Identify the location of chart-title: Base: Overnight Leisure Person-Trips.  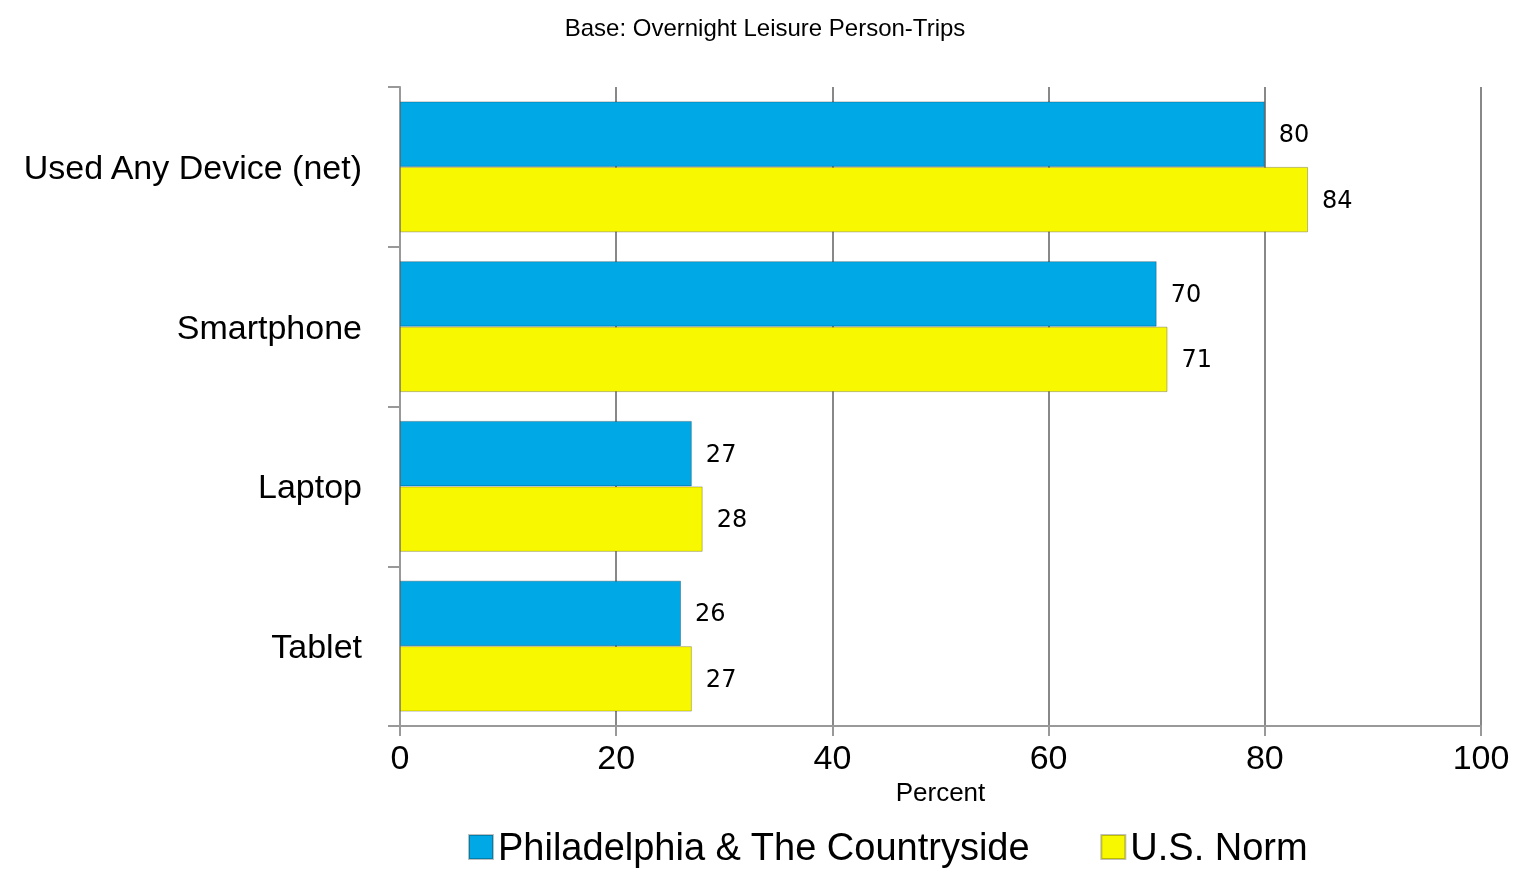
(765, 27).